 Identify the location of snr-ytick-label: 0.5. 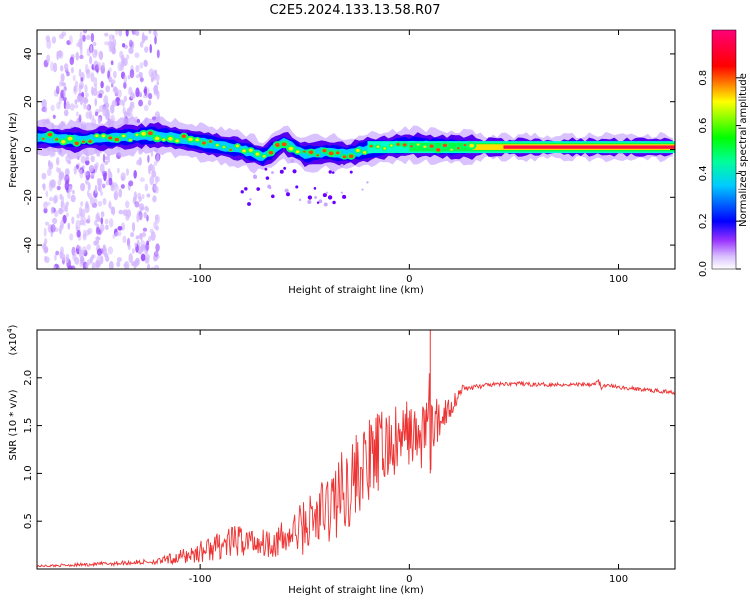
(28, 521).